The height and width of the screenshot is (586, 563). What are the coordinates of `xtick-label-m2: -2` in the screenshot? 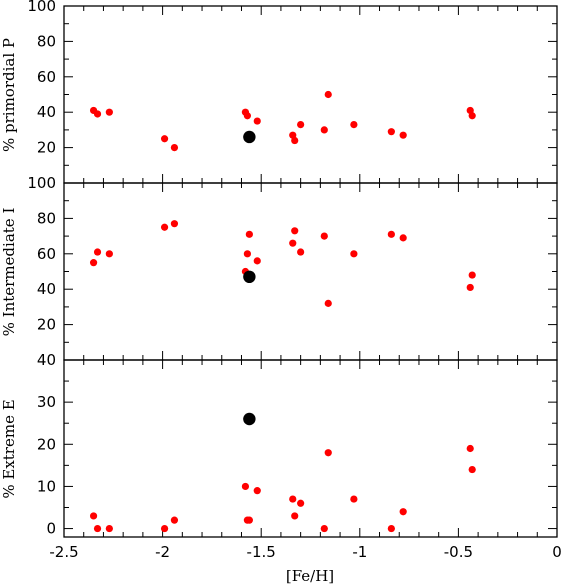 It's located at (162, 552).